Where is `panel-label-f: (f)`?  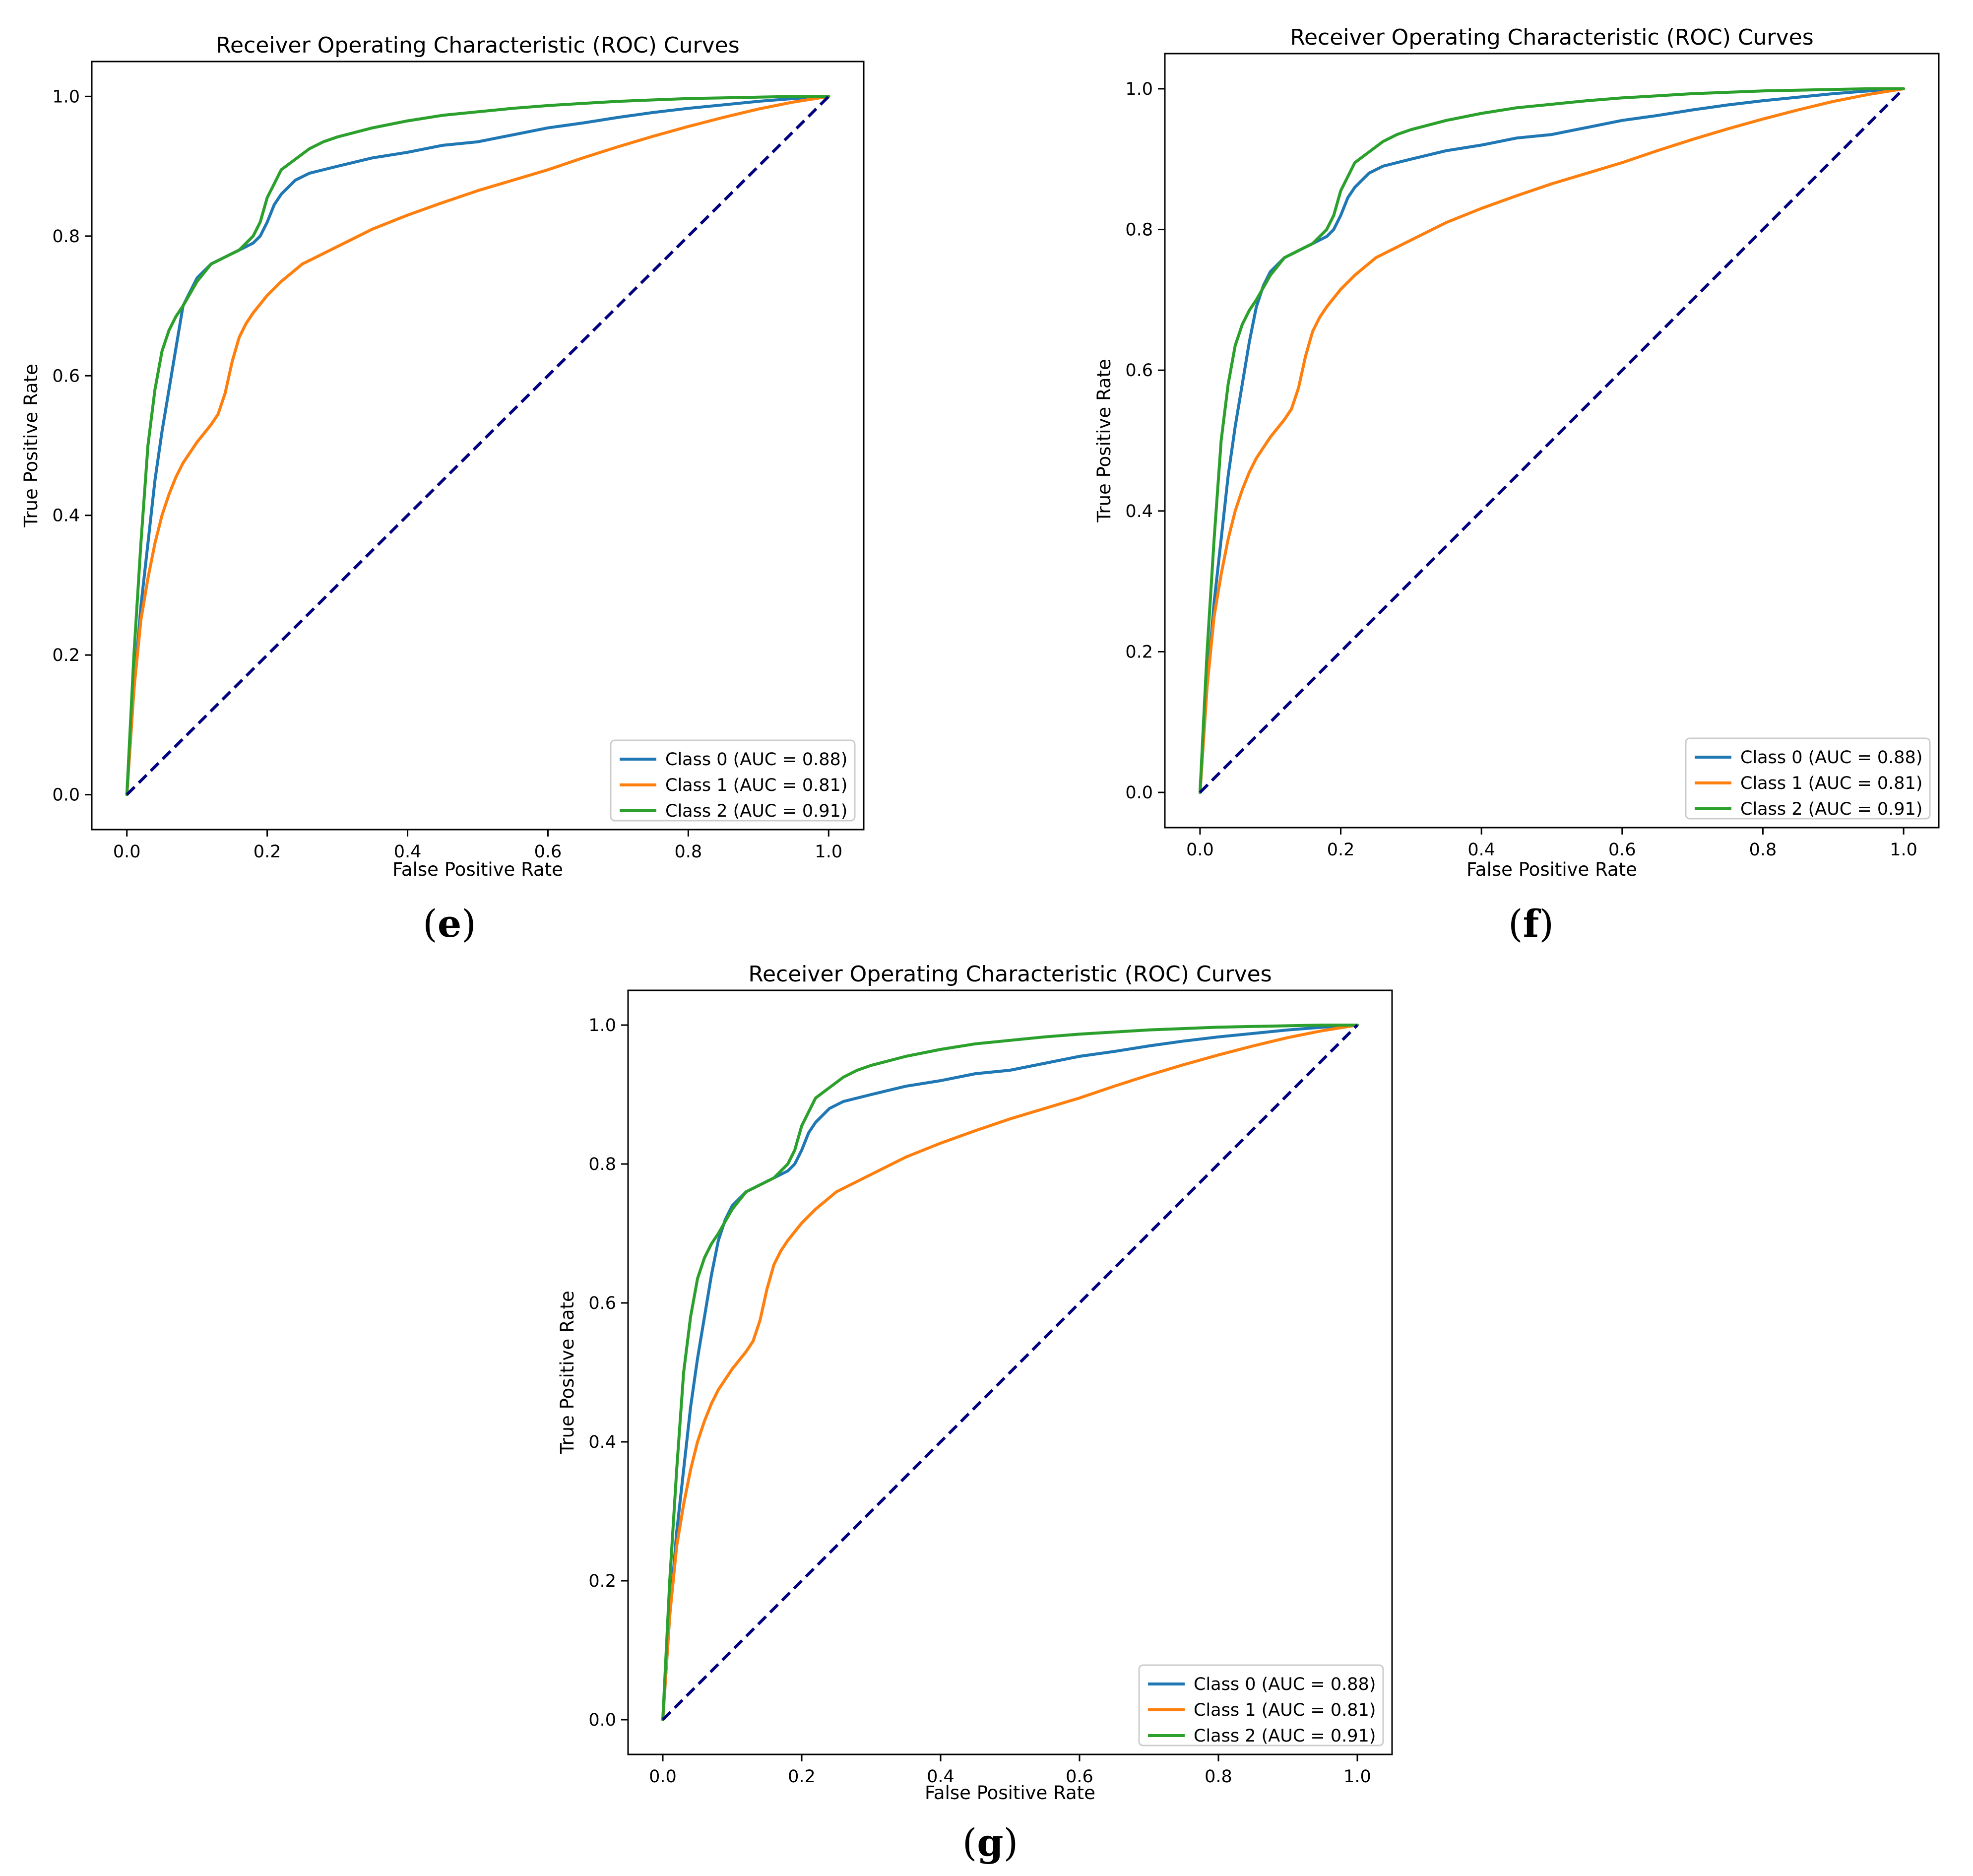
panel-label-f: (f) is located at coordinates (1531, 924).